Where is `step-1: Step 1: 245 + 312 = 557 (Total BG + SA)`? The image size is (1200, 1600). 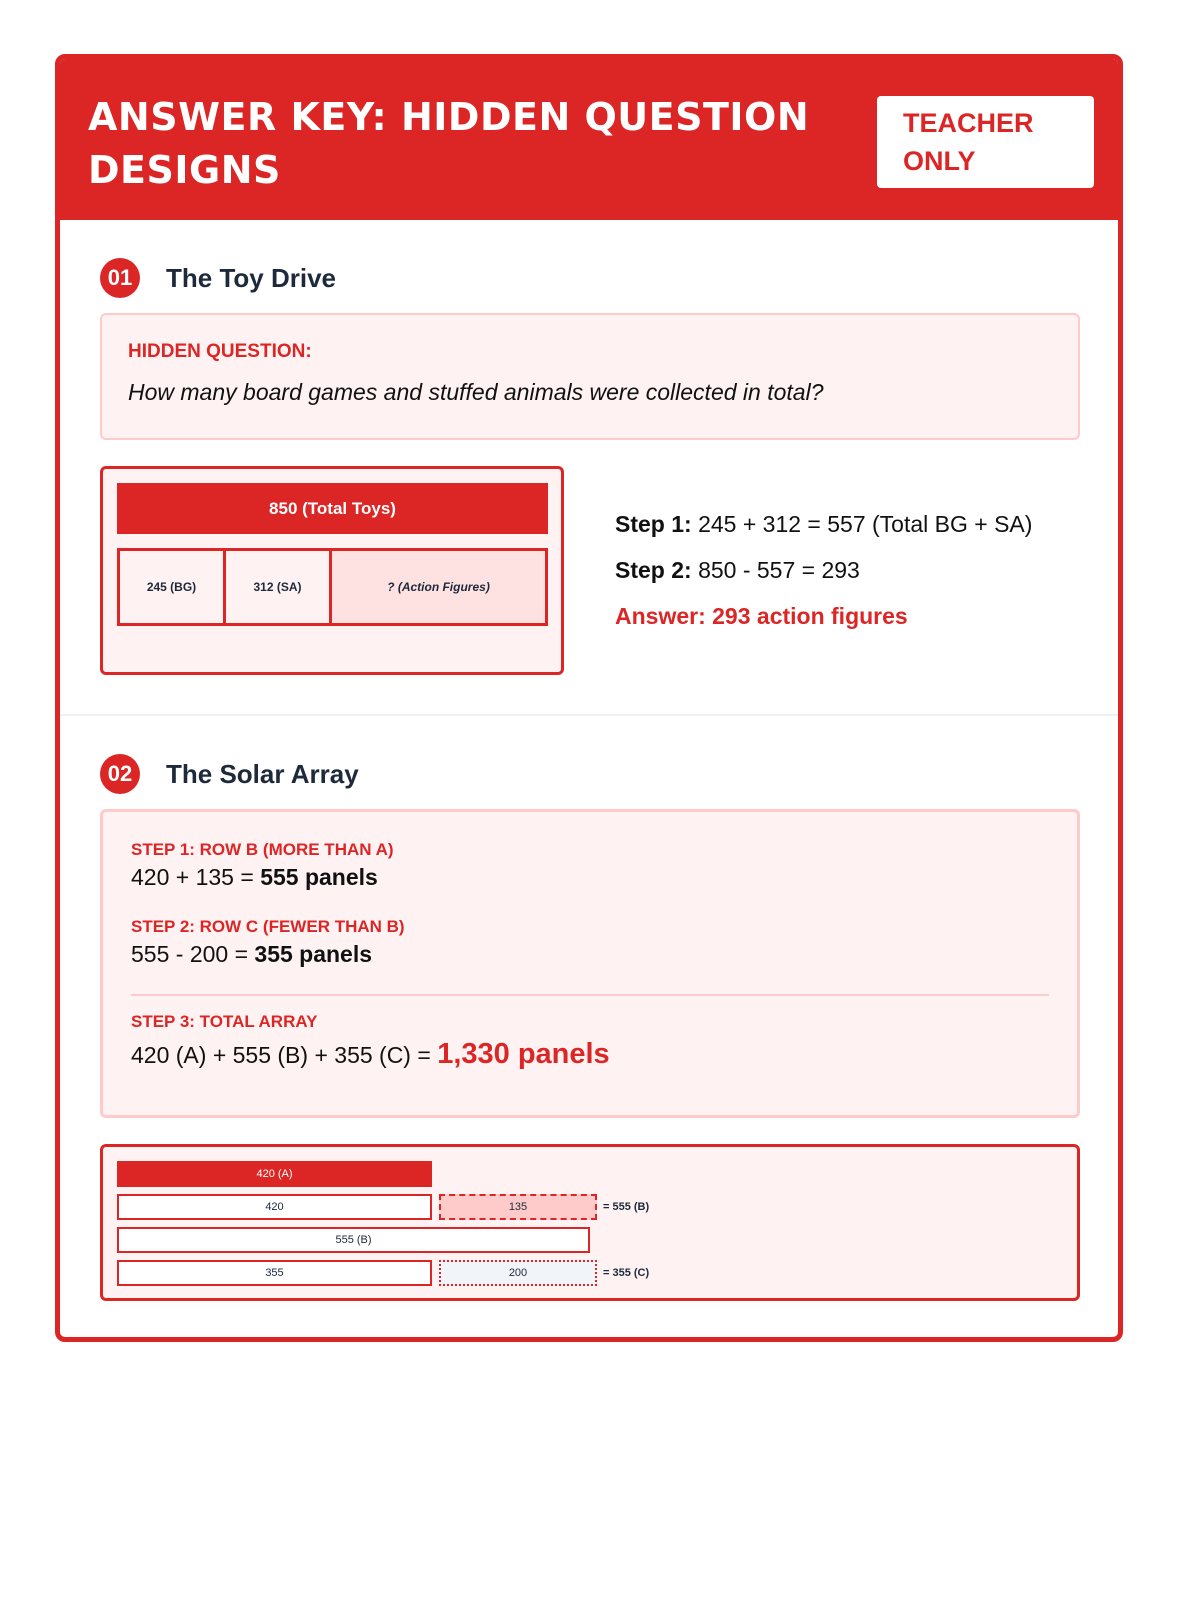
step-1: Step 1: 245 + 312 = 557 (Total BG + SA) is located at coordinates (823, 524).